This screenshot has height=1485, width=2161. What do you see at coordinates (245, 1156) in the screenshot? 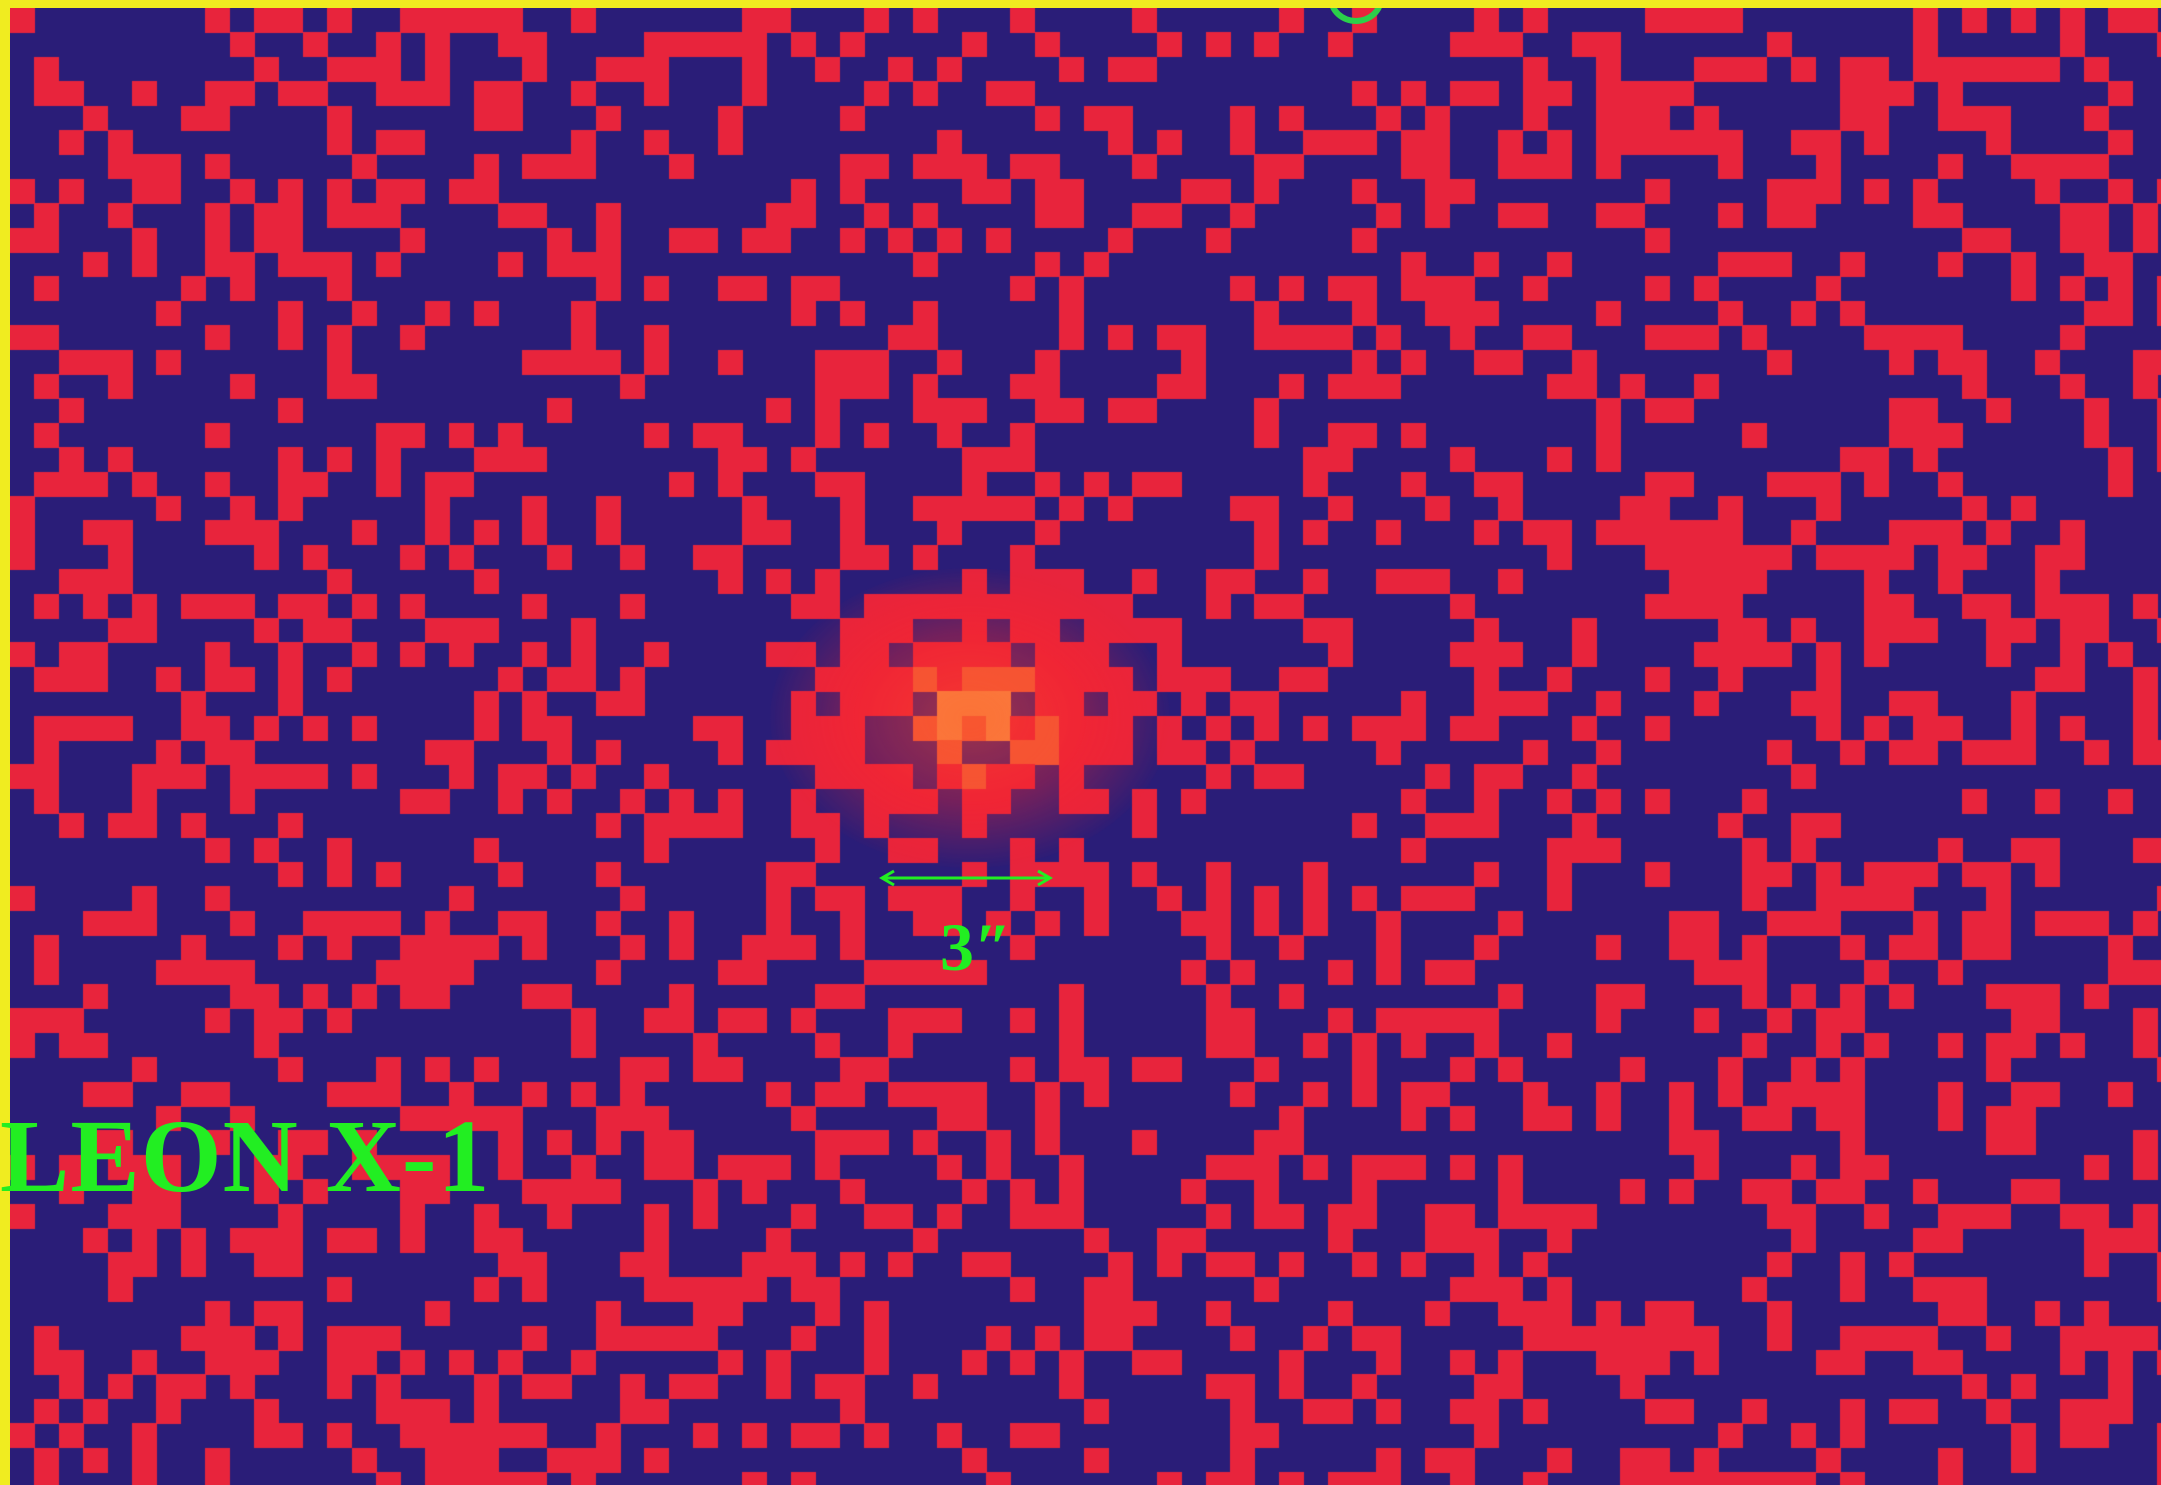
I see `source-name-label: LEON X-1` at bounding box center [245, 1156].